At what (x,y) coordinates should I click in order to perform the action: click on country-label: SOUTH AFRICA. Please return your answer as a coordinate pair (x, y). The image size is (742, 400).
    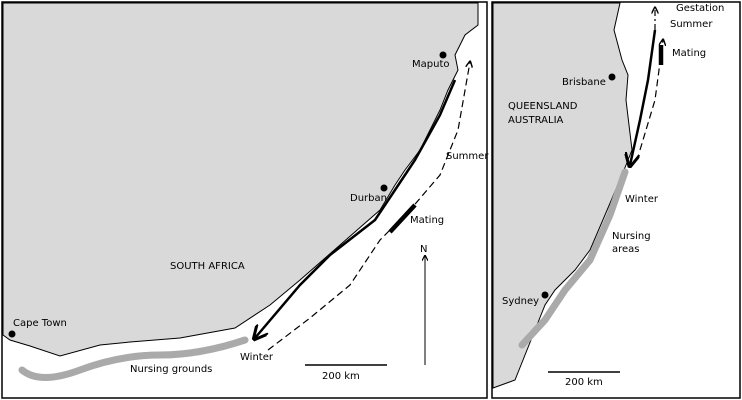
    Looking at the image, I should click on (207, 266).